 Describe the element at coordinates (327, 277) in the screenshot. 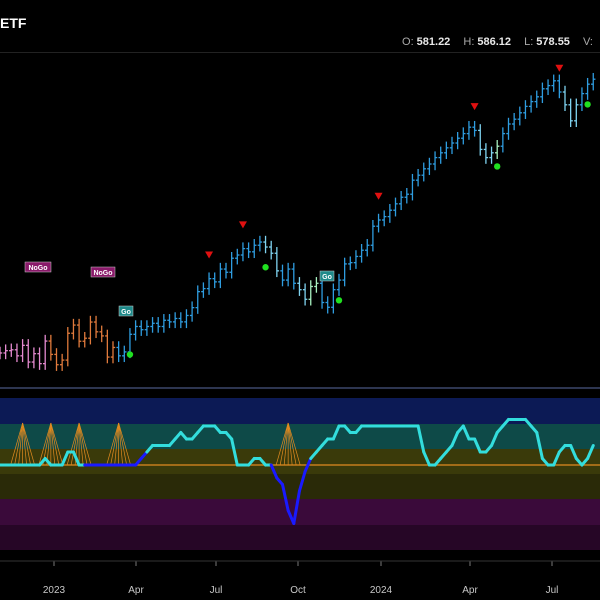

I see `tag-go-2-label: Go` at that location.